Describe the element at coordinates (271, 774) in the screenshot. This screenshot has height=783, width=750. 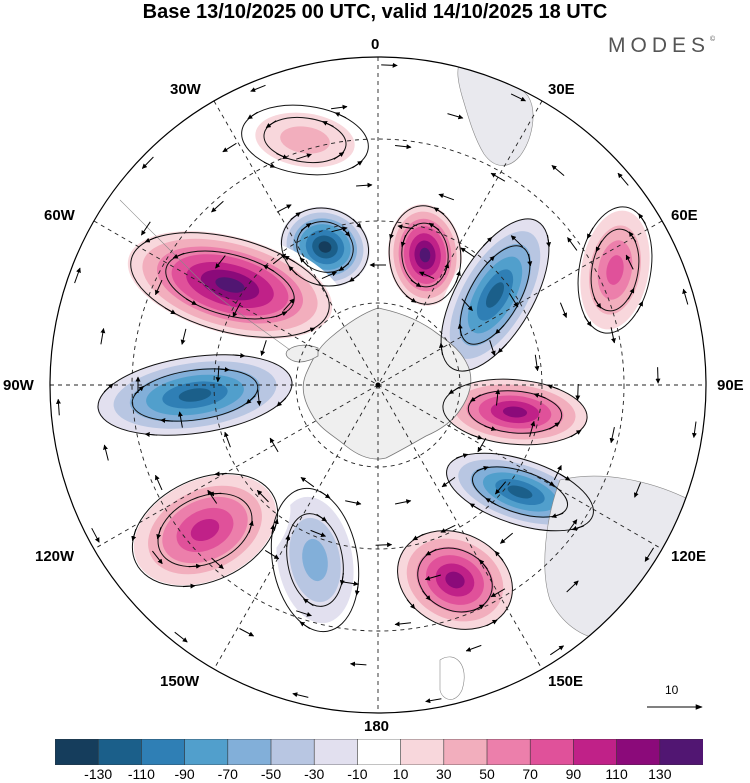
I see `colorbar-tick-label: -50` at that location.